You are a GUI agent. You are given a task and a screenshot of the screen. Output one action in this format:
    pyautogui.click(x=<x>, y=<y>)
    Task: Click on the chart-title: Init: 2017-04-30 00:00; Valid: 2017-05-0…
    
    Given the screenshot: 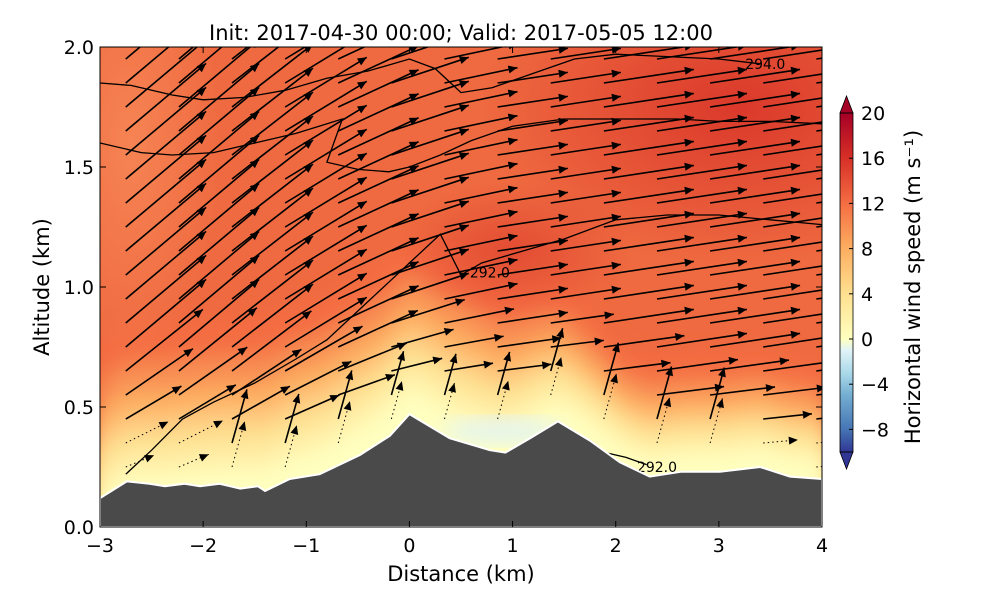 What is the action you would take?
    pyautogui.click(x=461, y=33)
    